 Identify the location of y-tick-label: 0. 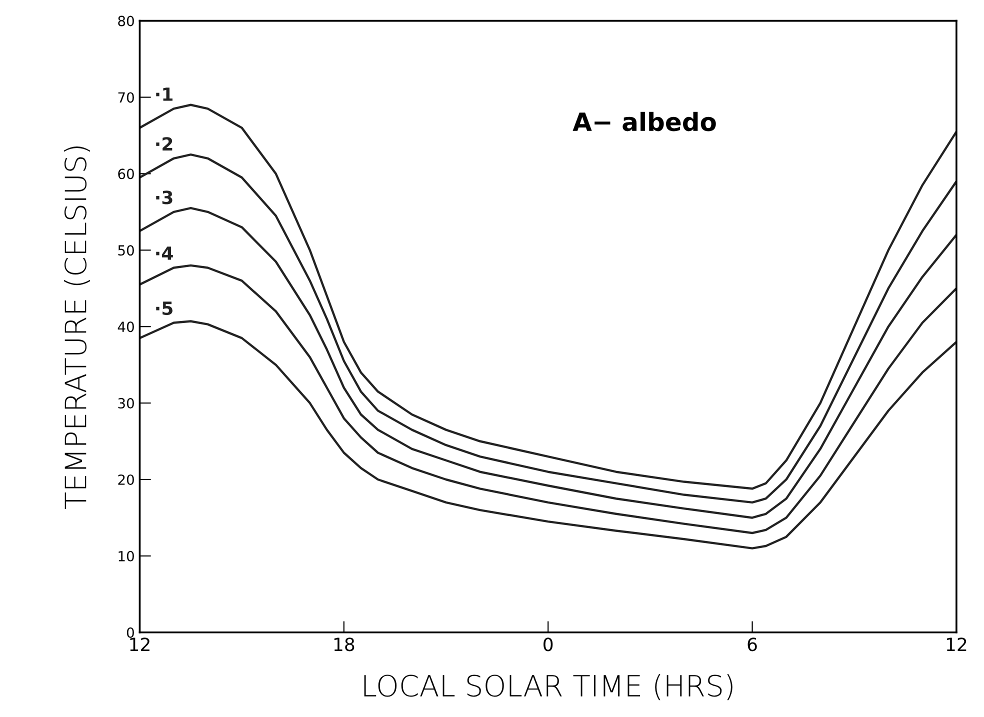
(130, 632).